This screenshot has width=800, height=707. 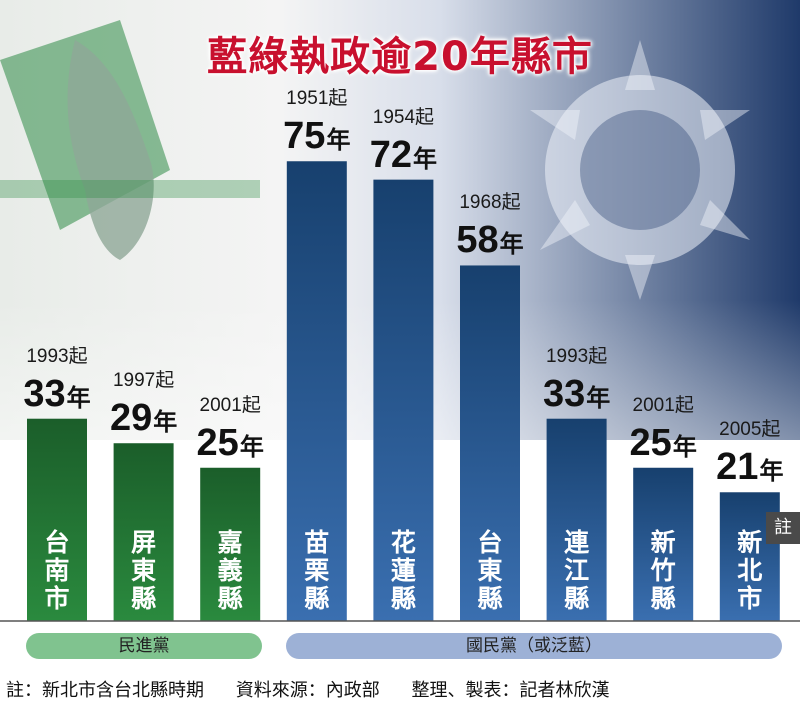 What do you see at coordinates (317, 570) in the screenshot?
I see `bar-category-label: 苗栗縣` at bounding box center [317, 570].